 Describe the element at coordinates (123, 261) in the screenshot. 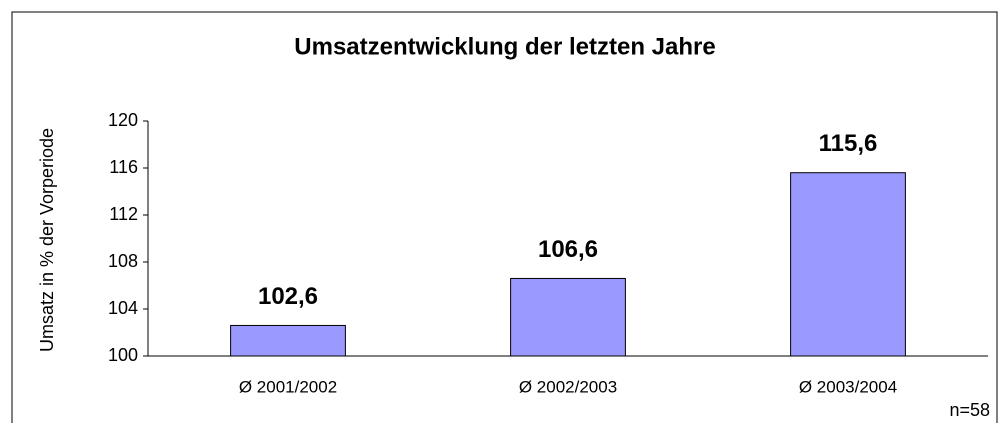

I see `y-tick-label: 108` at that location.